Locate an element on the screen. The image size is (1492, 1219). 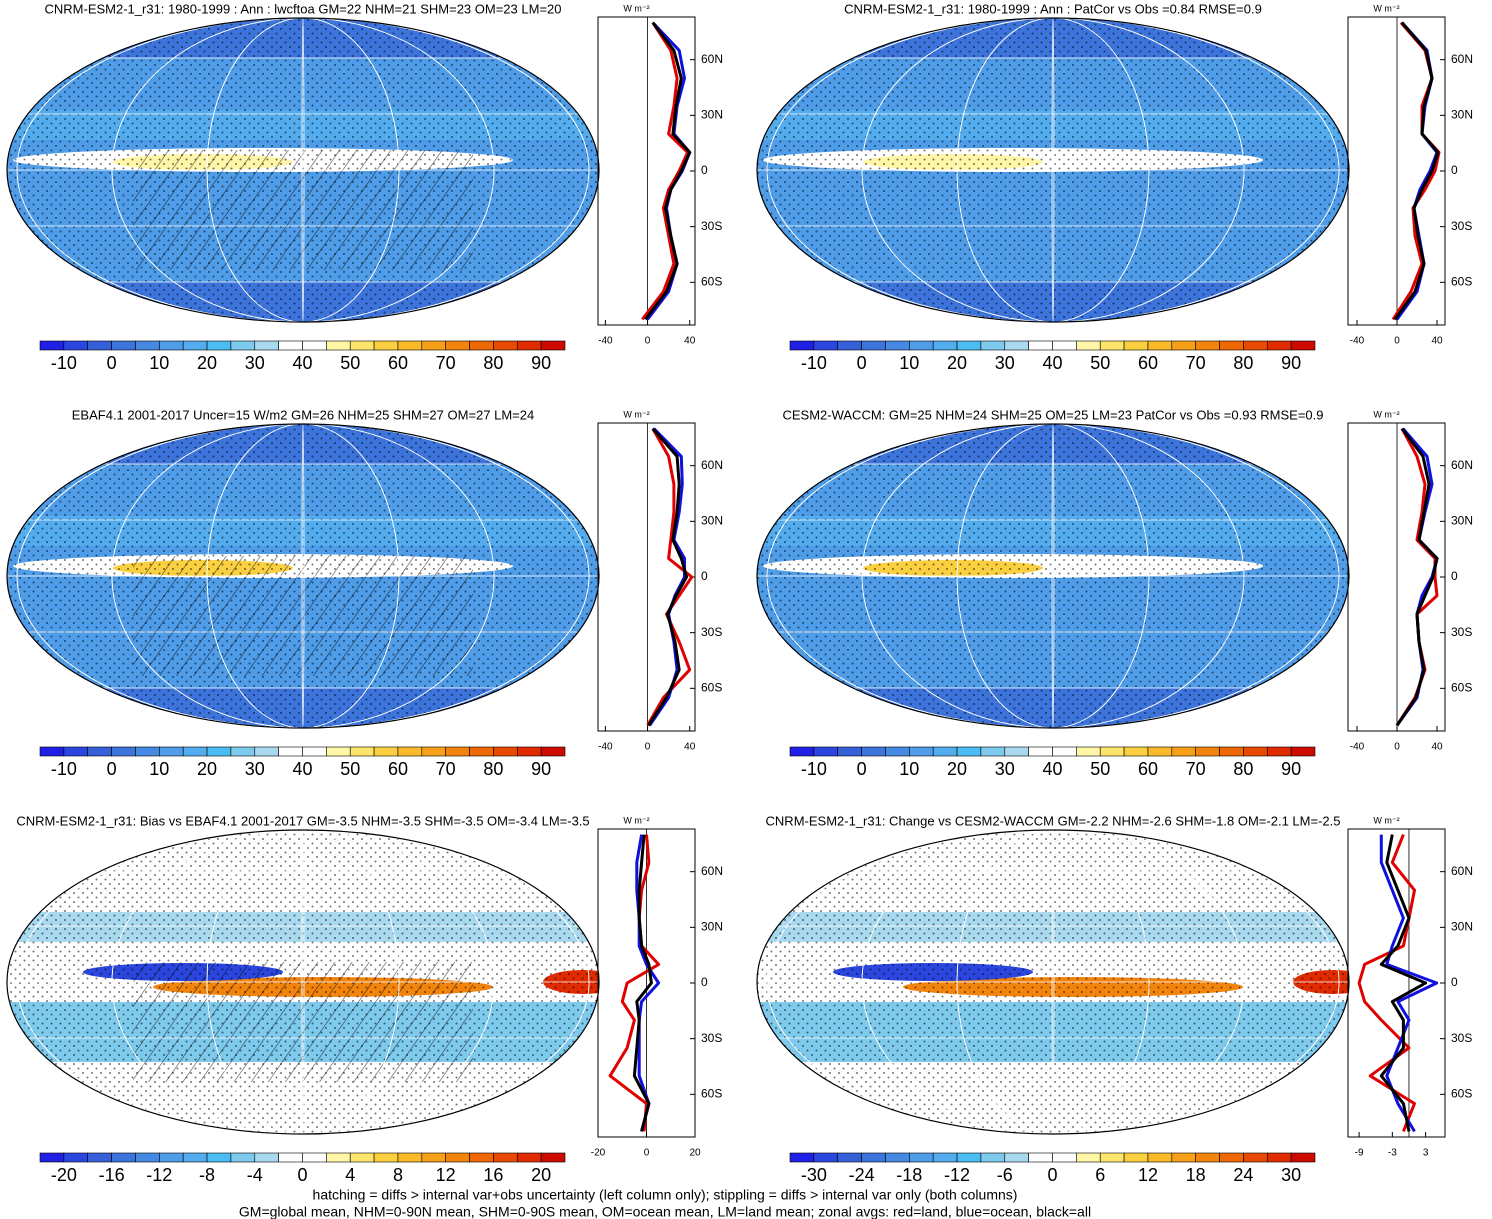
colorbar-label: 60 is located at coordinates (398, 769).